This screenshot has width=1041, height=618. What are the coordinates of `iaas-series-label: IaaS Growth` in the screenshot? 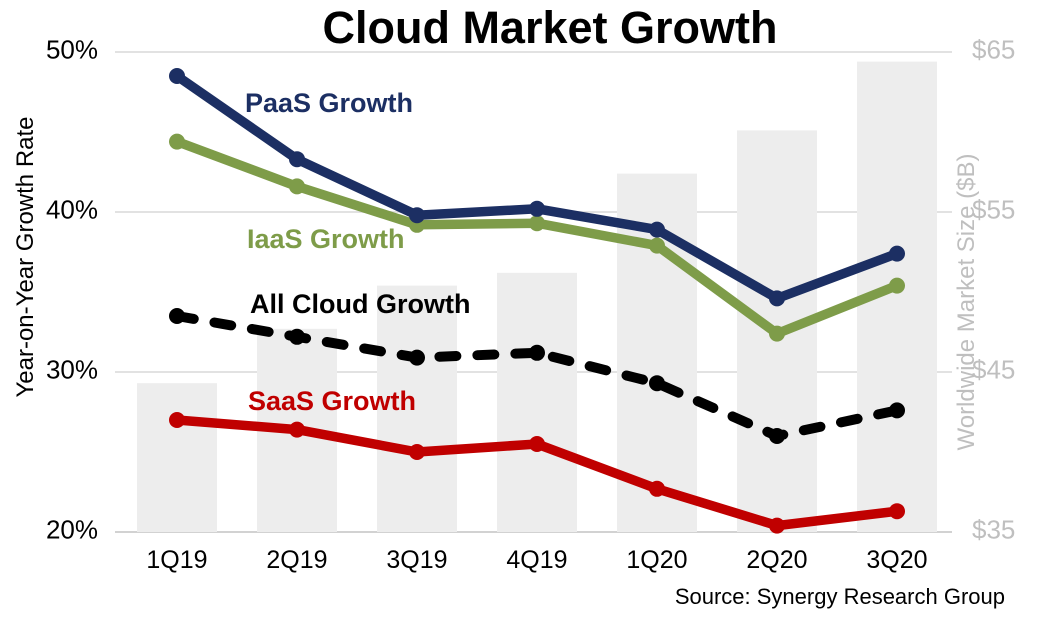 It's located at (326, 239).